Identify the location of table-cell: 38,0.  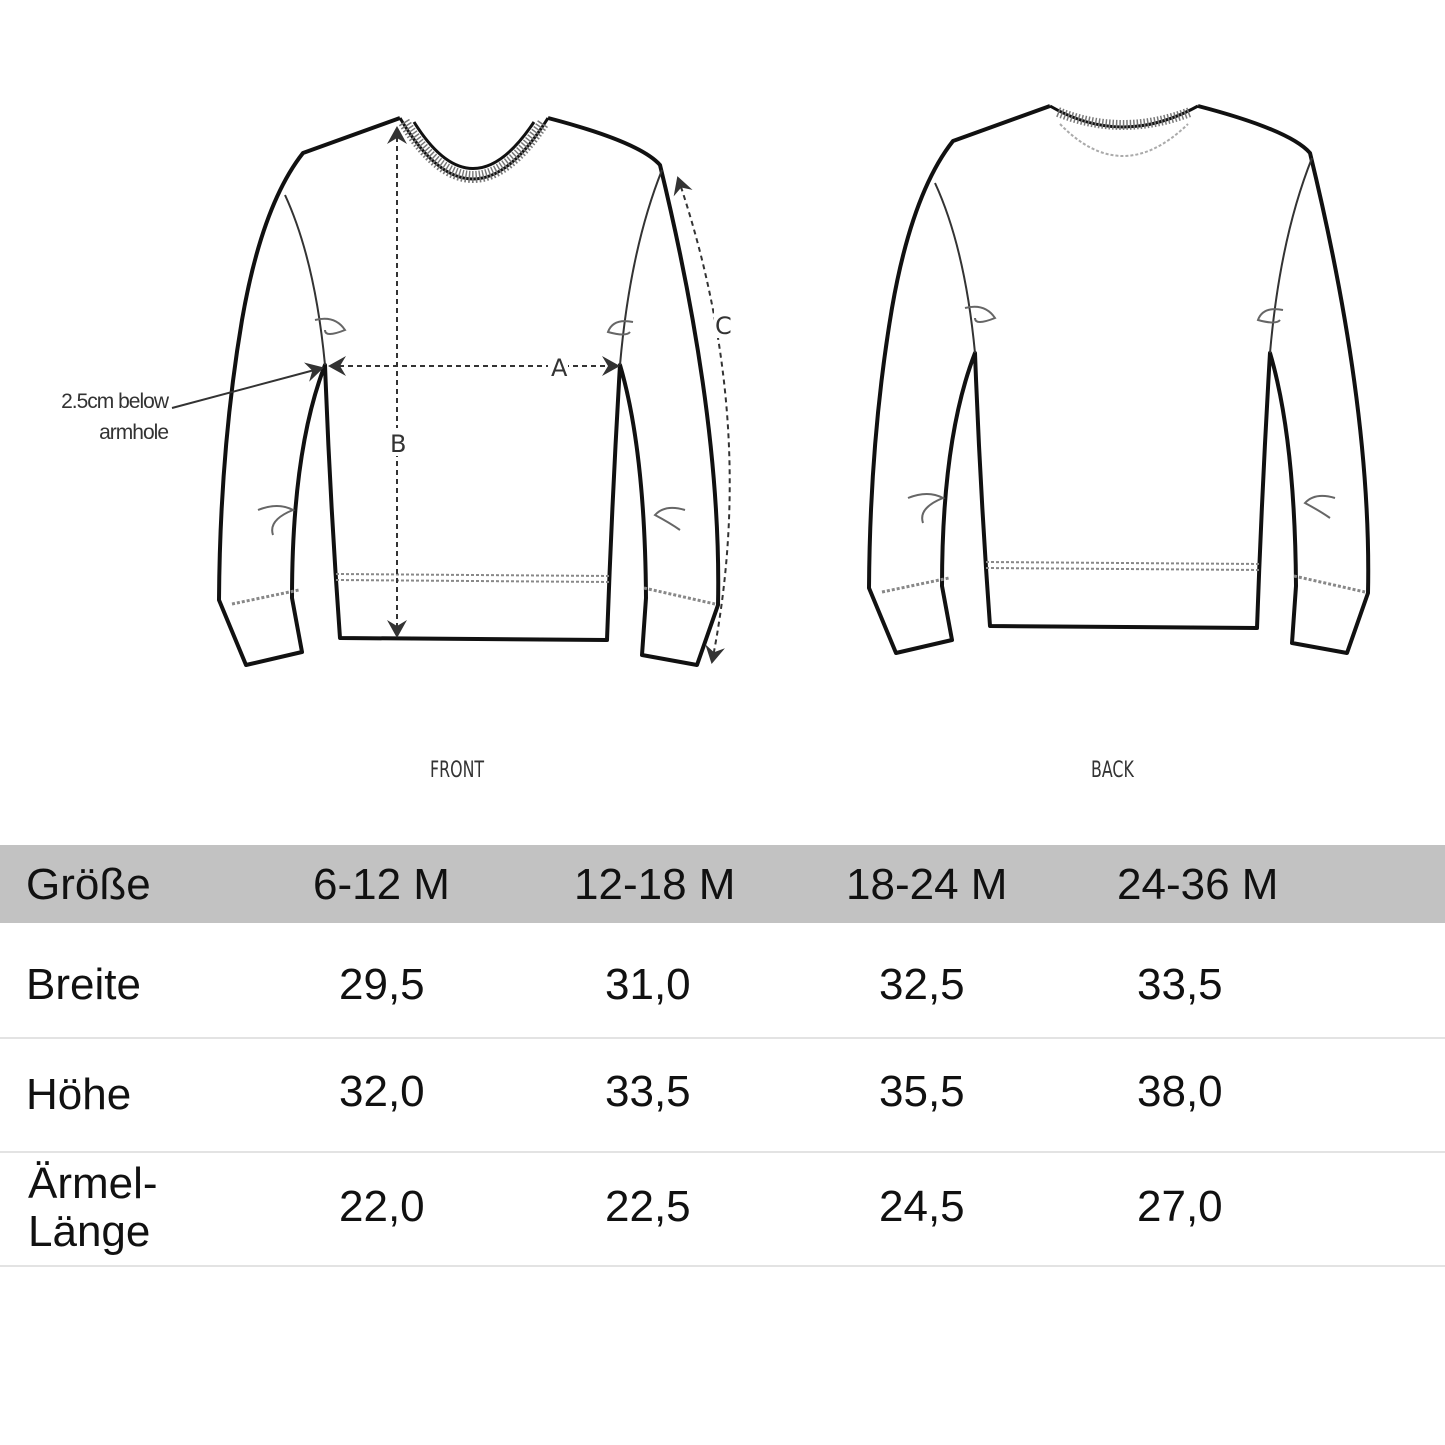
(1180, 1091).